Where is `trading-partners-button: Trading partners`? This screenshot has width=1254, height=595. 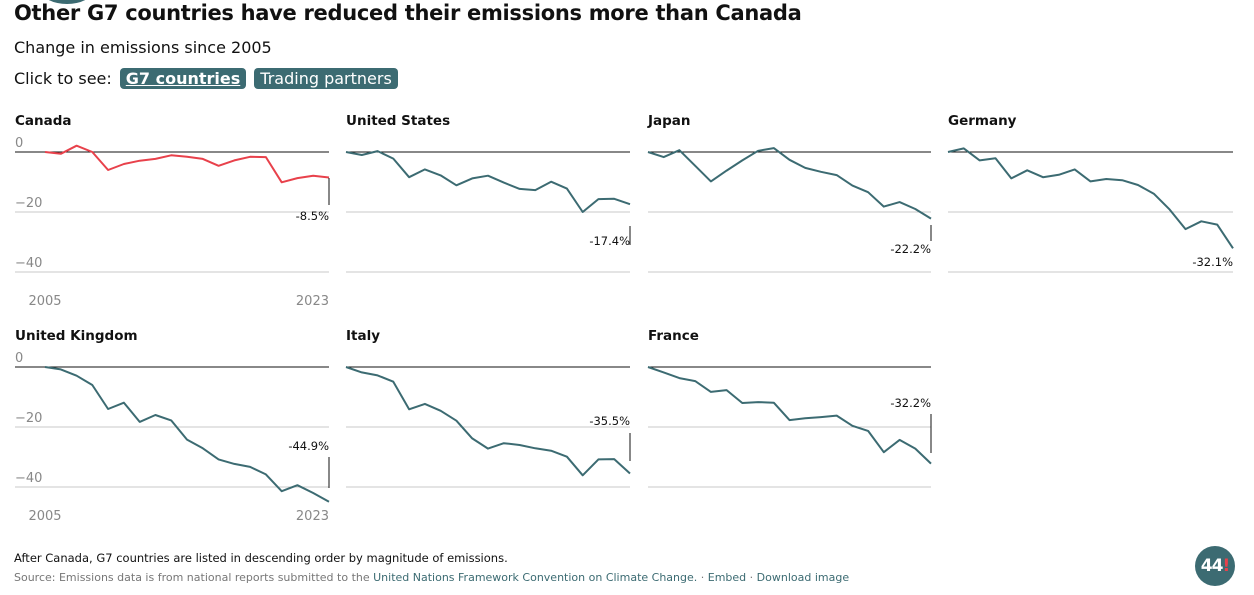
trading-partners-button: Trading partners is located at coordinates (326, 78).